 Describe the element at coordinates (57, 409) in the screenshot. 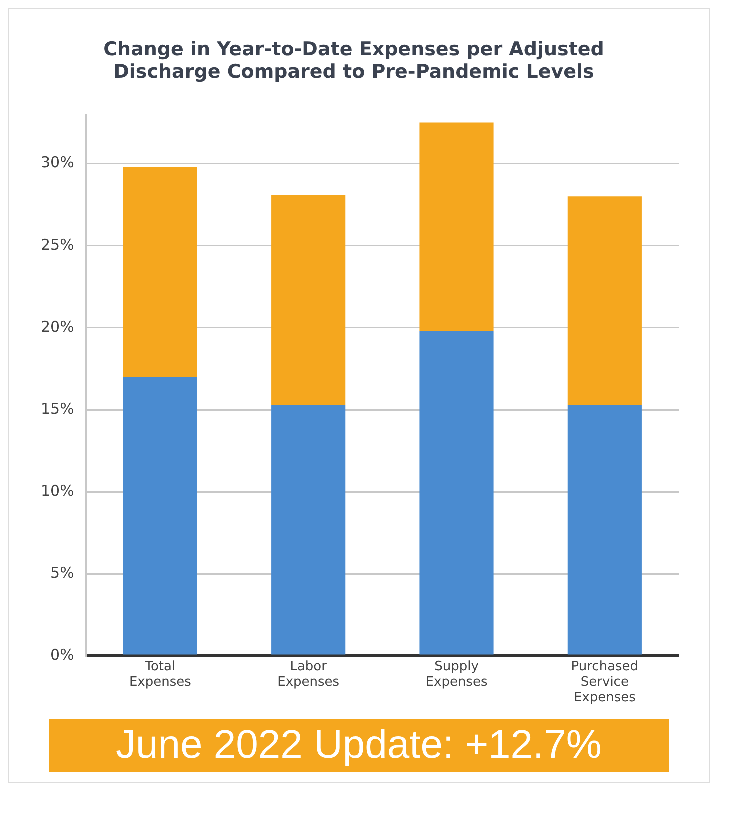

I see `y-tick-label: 15%` at that location.